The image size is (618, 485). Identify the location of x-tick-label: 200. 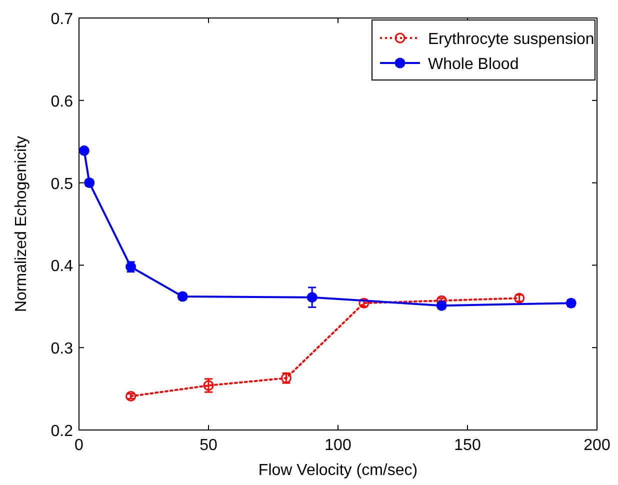
(597, 445).